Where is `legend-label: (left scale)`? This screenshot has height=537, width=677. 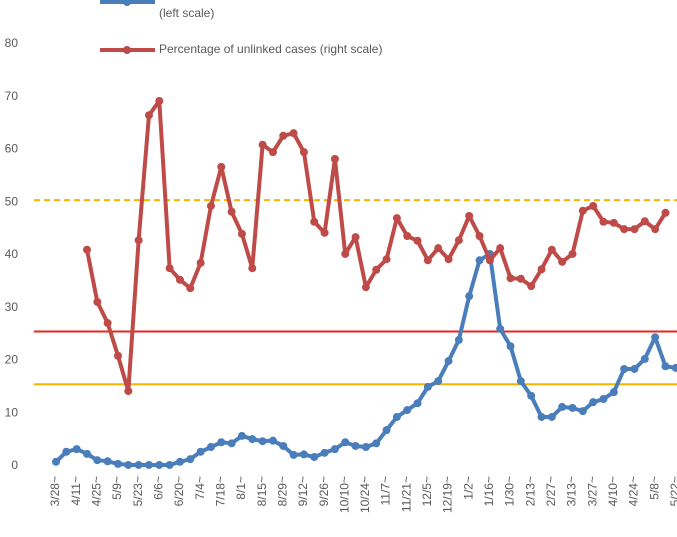
legend-label: (left scale) is located at coordinates (186, 13).